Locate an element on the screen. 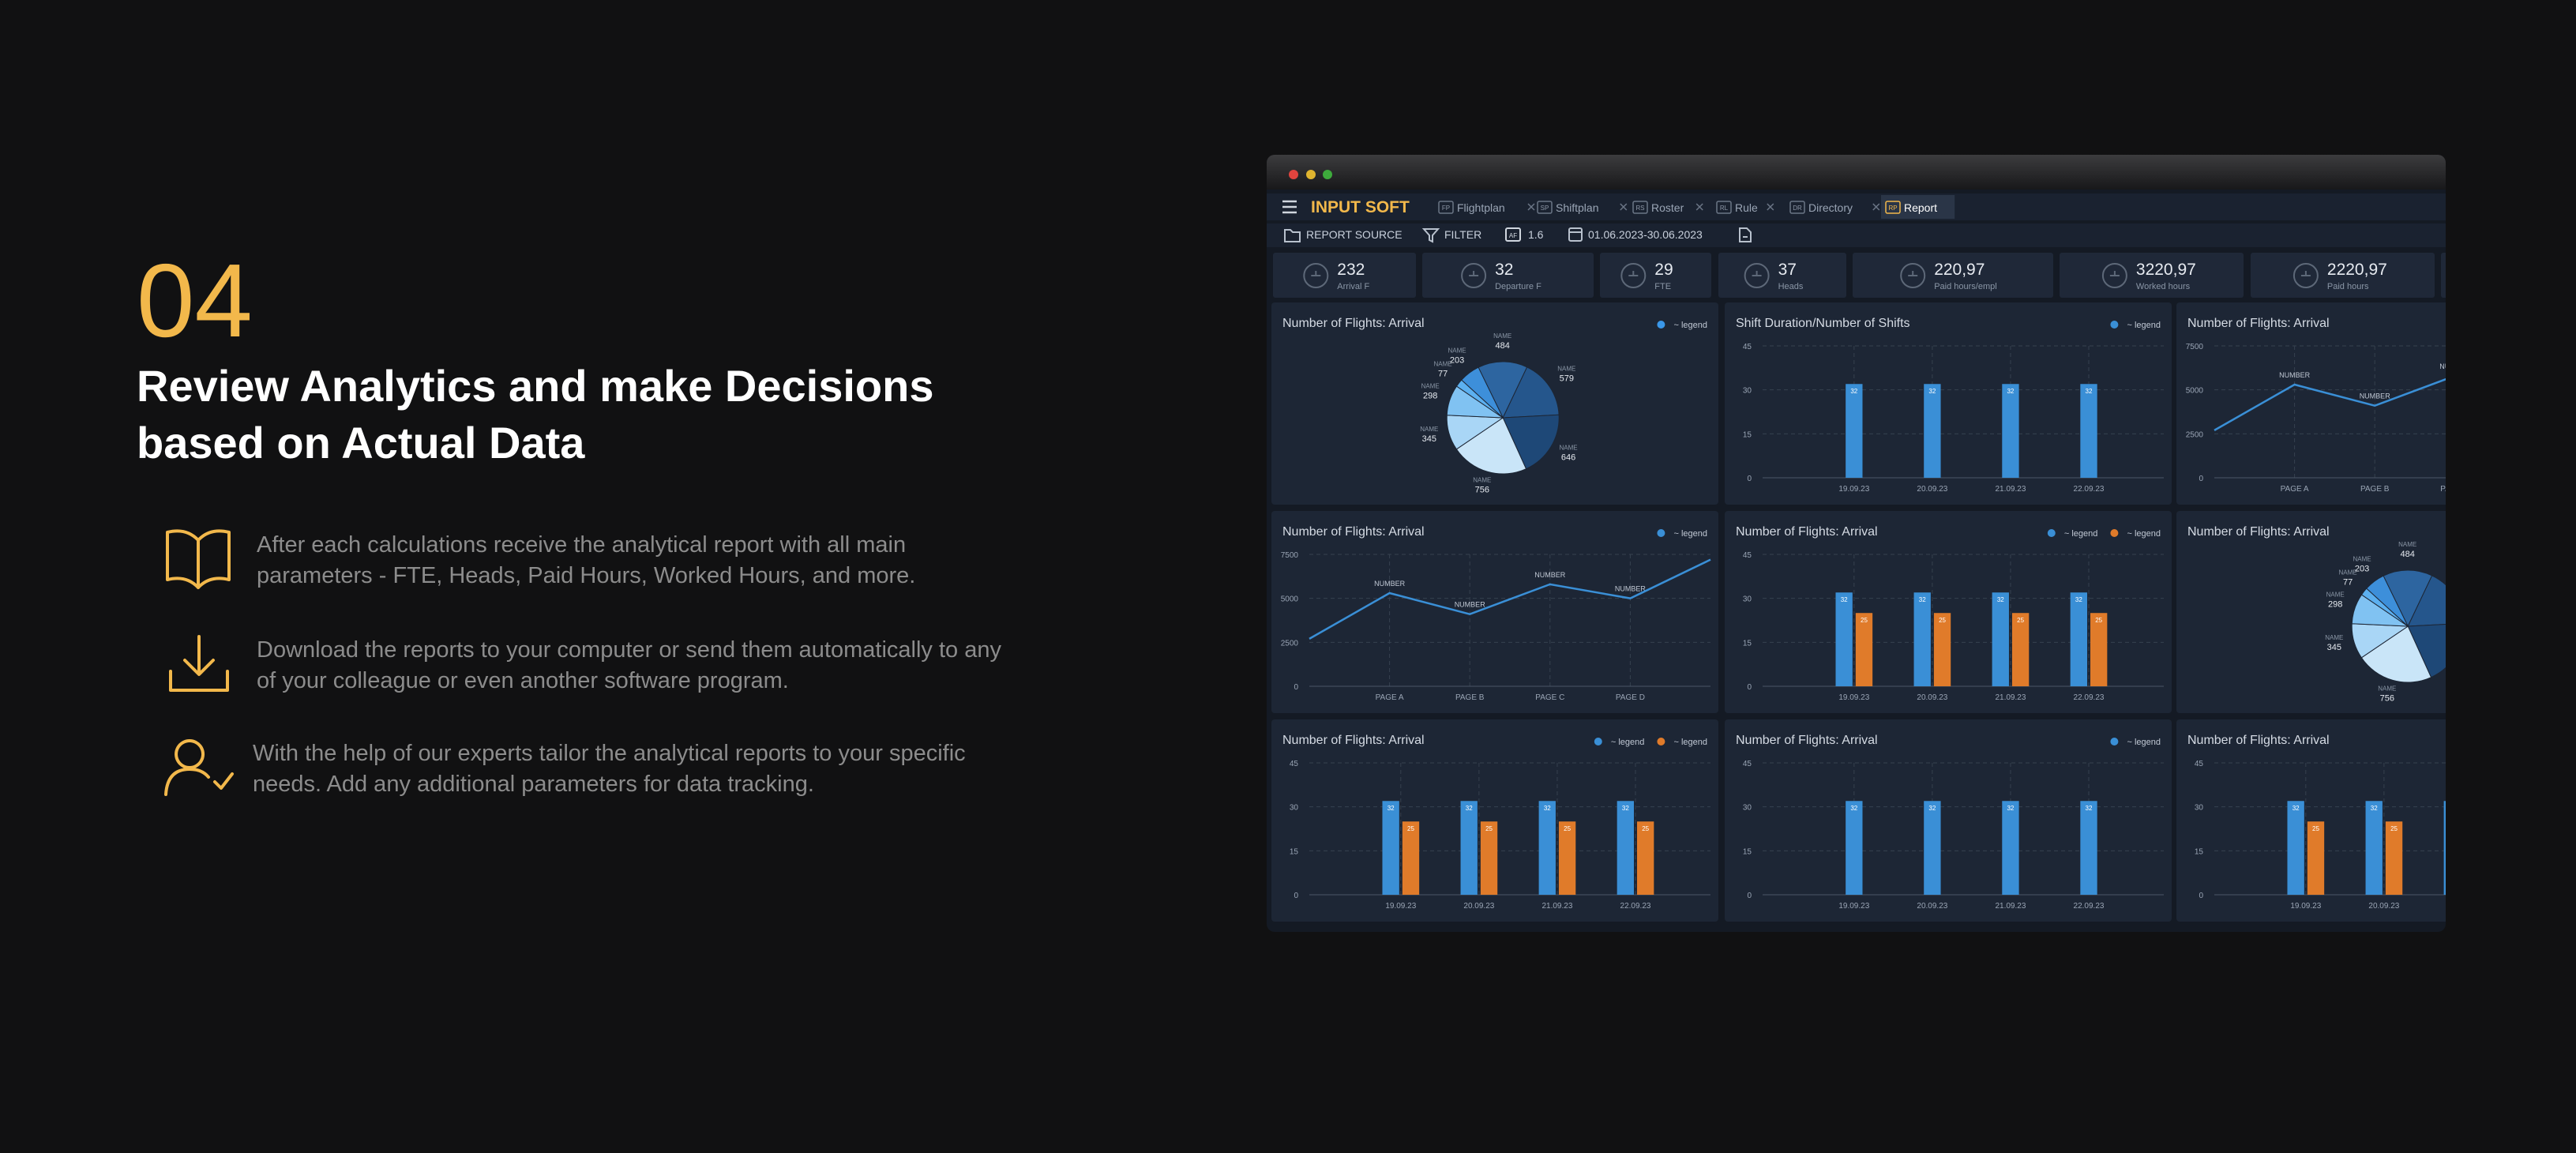 This screenshot has height=1153, width=2576. tab: RP Report is located at coordinates (1918, 207).